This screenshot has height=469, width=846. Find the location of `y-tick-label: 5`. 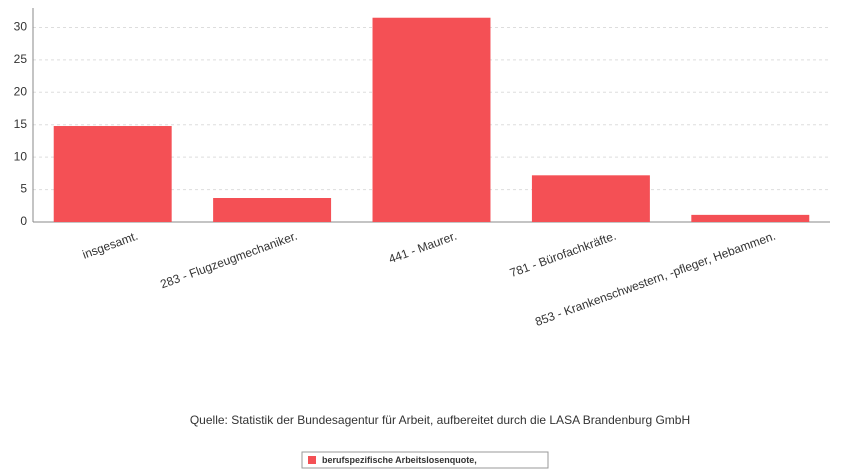

y-tick-label: 5 is located at coordinates (23, 189).